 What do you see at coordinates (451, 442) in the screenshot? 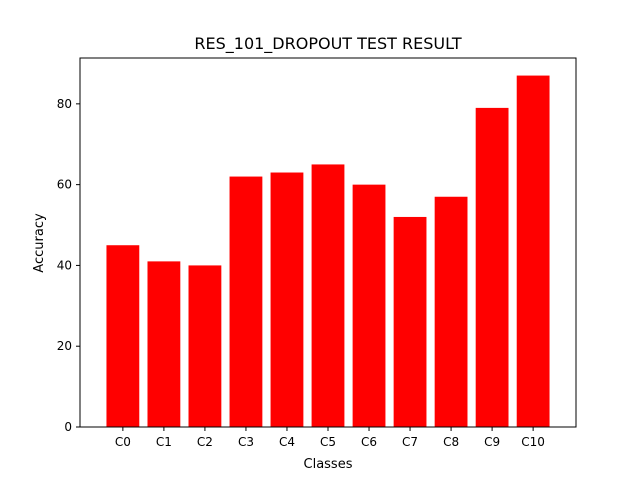
I see `x-tick-label: C8` at bounding box center [451, 442].